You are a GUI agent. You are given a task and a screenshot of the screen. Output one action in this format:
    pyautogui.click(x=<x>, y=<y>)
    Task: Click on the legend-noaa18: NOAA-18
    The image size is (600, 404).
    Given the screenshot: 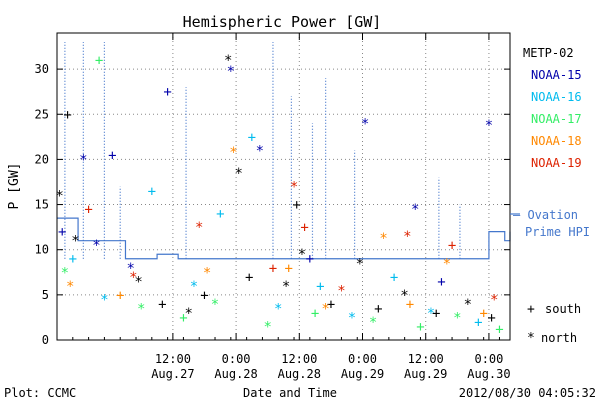 What is the action you would take?
    pyautogui.click(x=556, y=141)
    